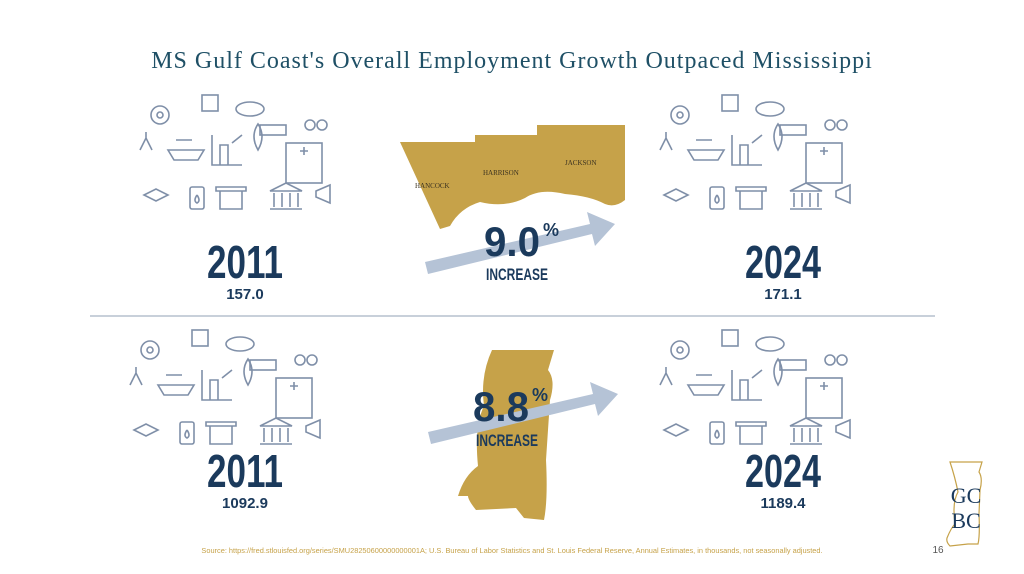 This screenshot has width=1024, height=574. What do you see at coordinates (245, 294) in the screenshot?
I see `employment-value: 157.0` at bounding box center [245, 294].